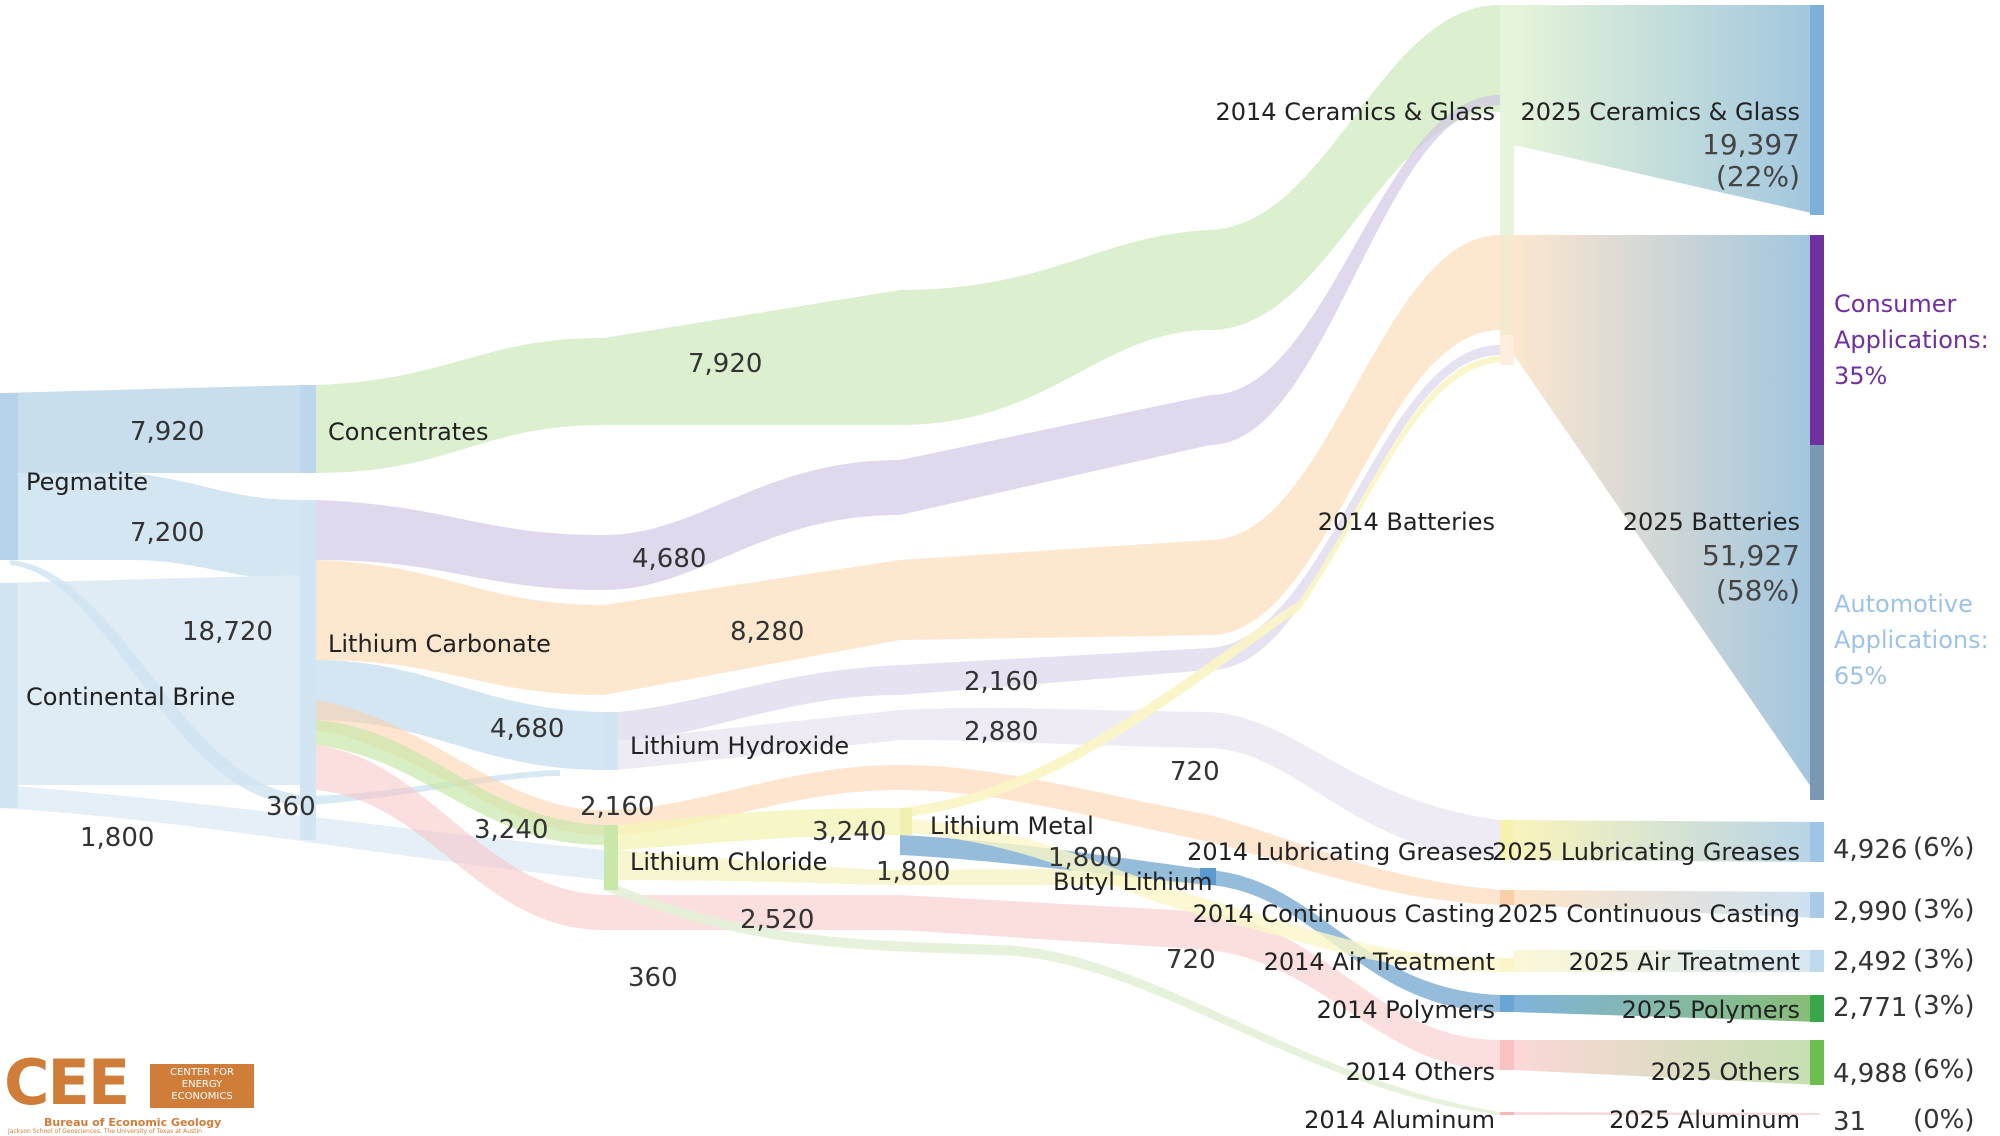  Describe the element at coordinates (202, 1072) in the screenshot. I see `logo-name-line-1: CENTER FOR` at that location.